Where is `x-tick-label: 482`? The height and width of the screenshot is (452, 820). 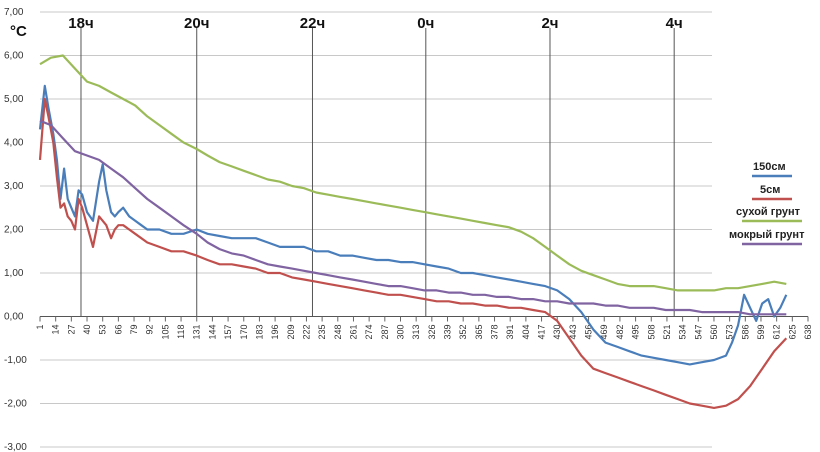
x-tick-label: 482 is located at coordinates (620, 332).